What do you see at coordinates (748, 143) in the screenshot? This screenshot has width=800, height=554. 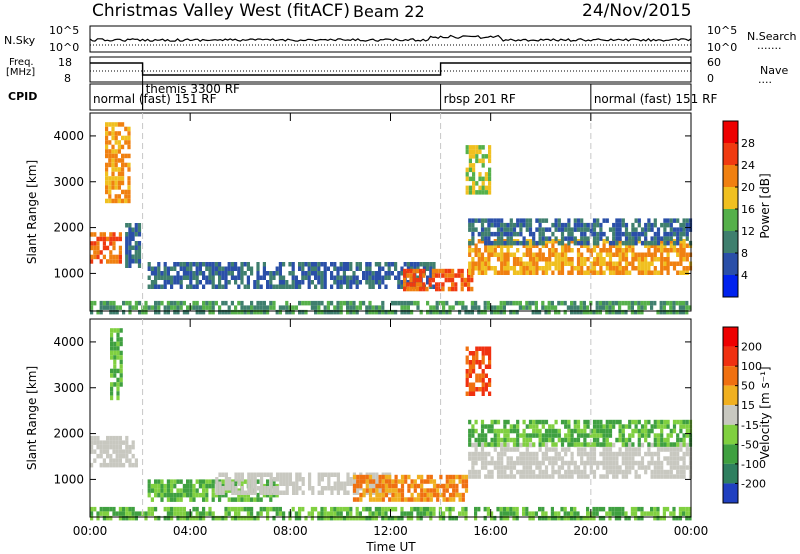 I see `colorbar-tick-label: 28` at bounding box center [748, 143].